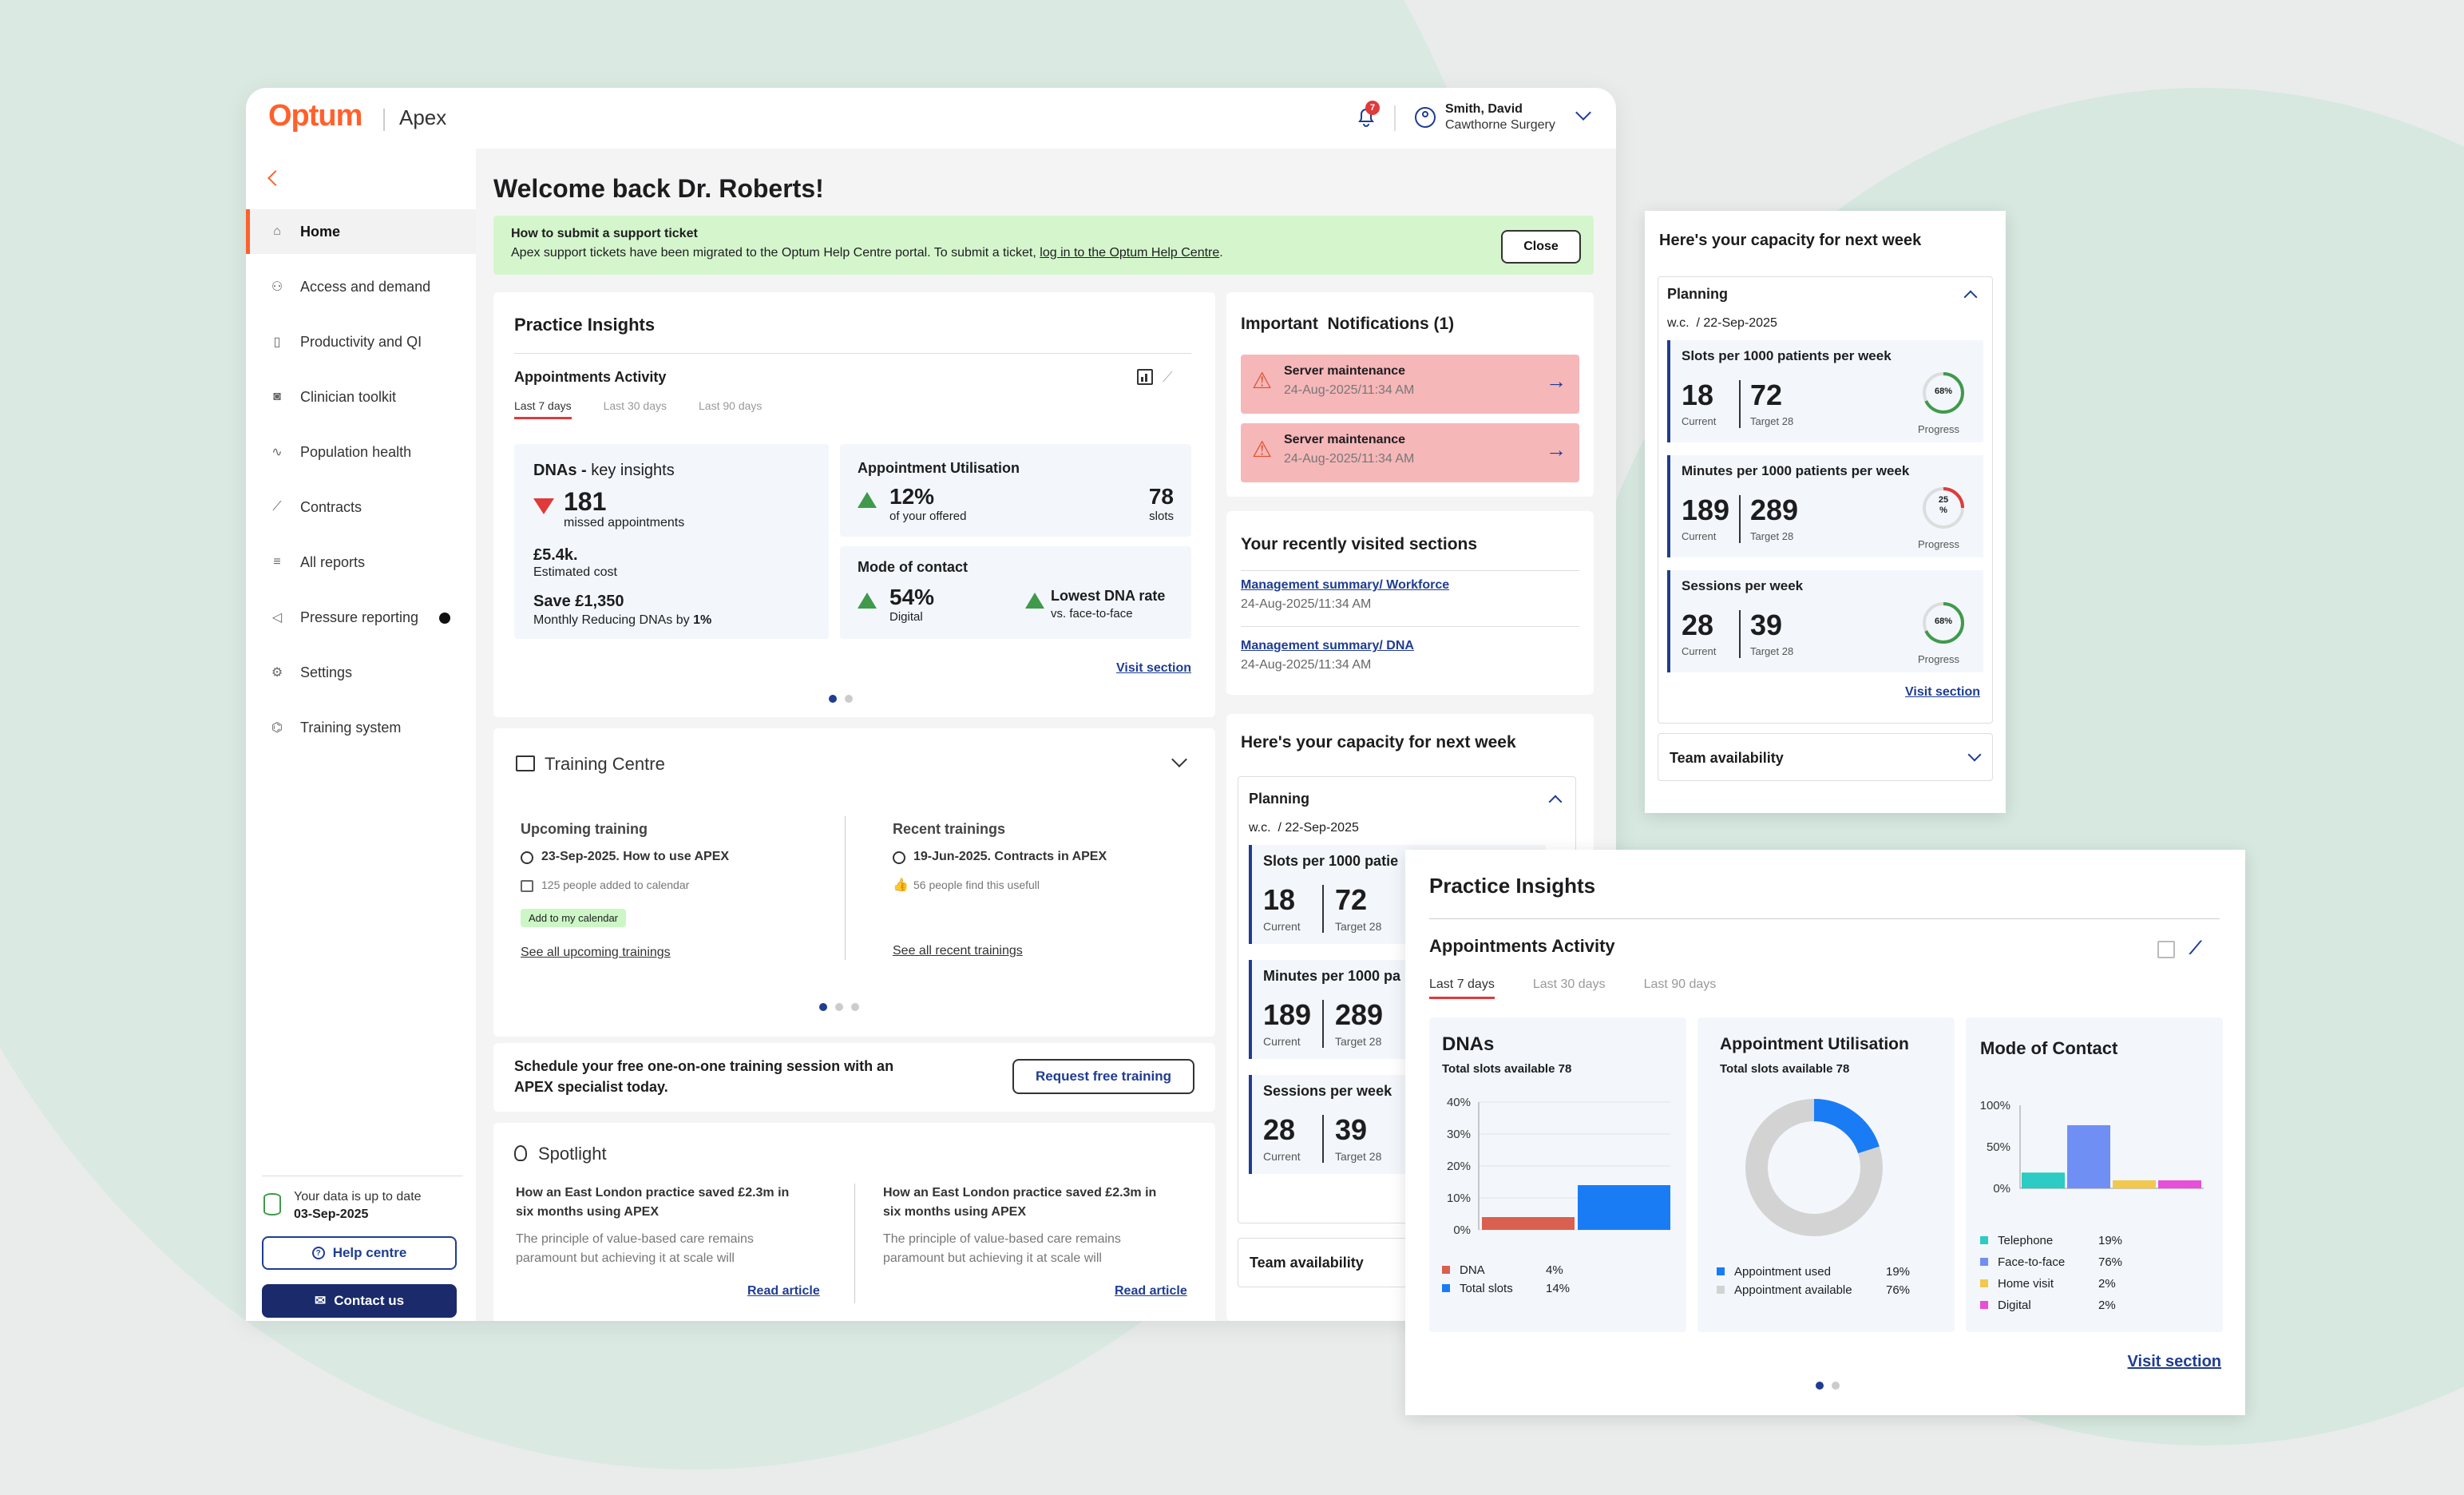 This screenshot has height=1495, width=2464. What do you see at coordinates (361, 232) in the screenshot?
I see `sidebar-item-home: ⌂ Home` at bounding box center [361, 232].